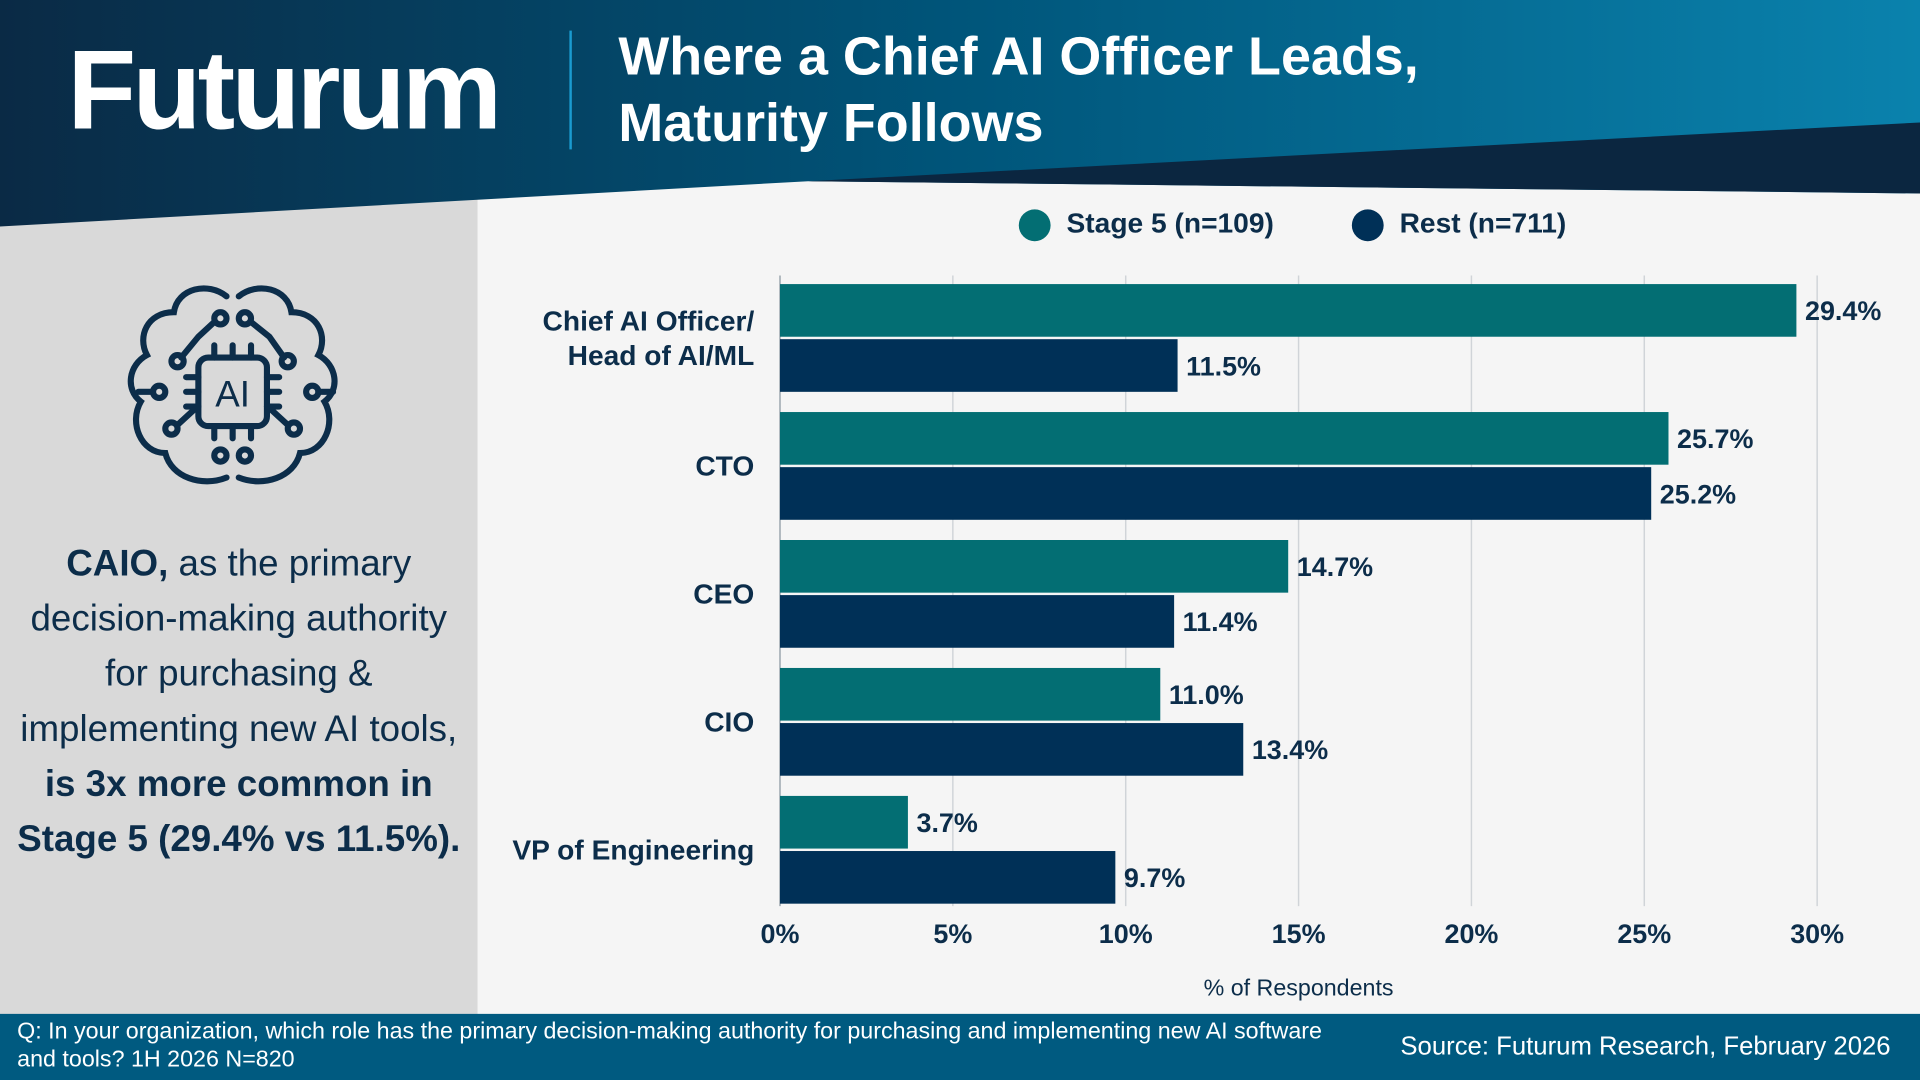  I want to click on legend-label: Stage 5 (n=109), so click(1170, 223).